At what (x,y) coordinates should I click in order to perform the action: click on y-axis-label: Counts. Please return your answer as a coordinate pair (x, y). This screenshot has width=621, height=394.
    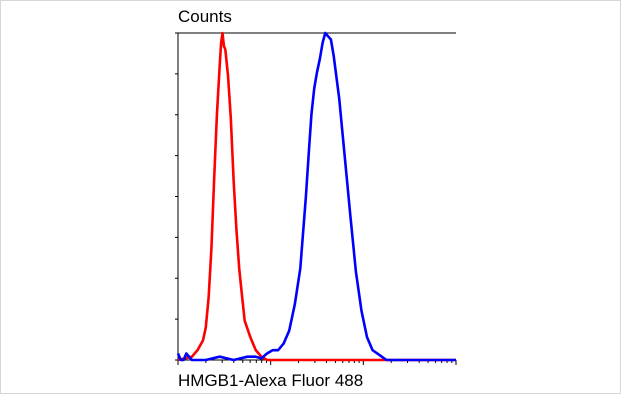
    Looking at the image, I should click on (205, 16).